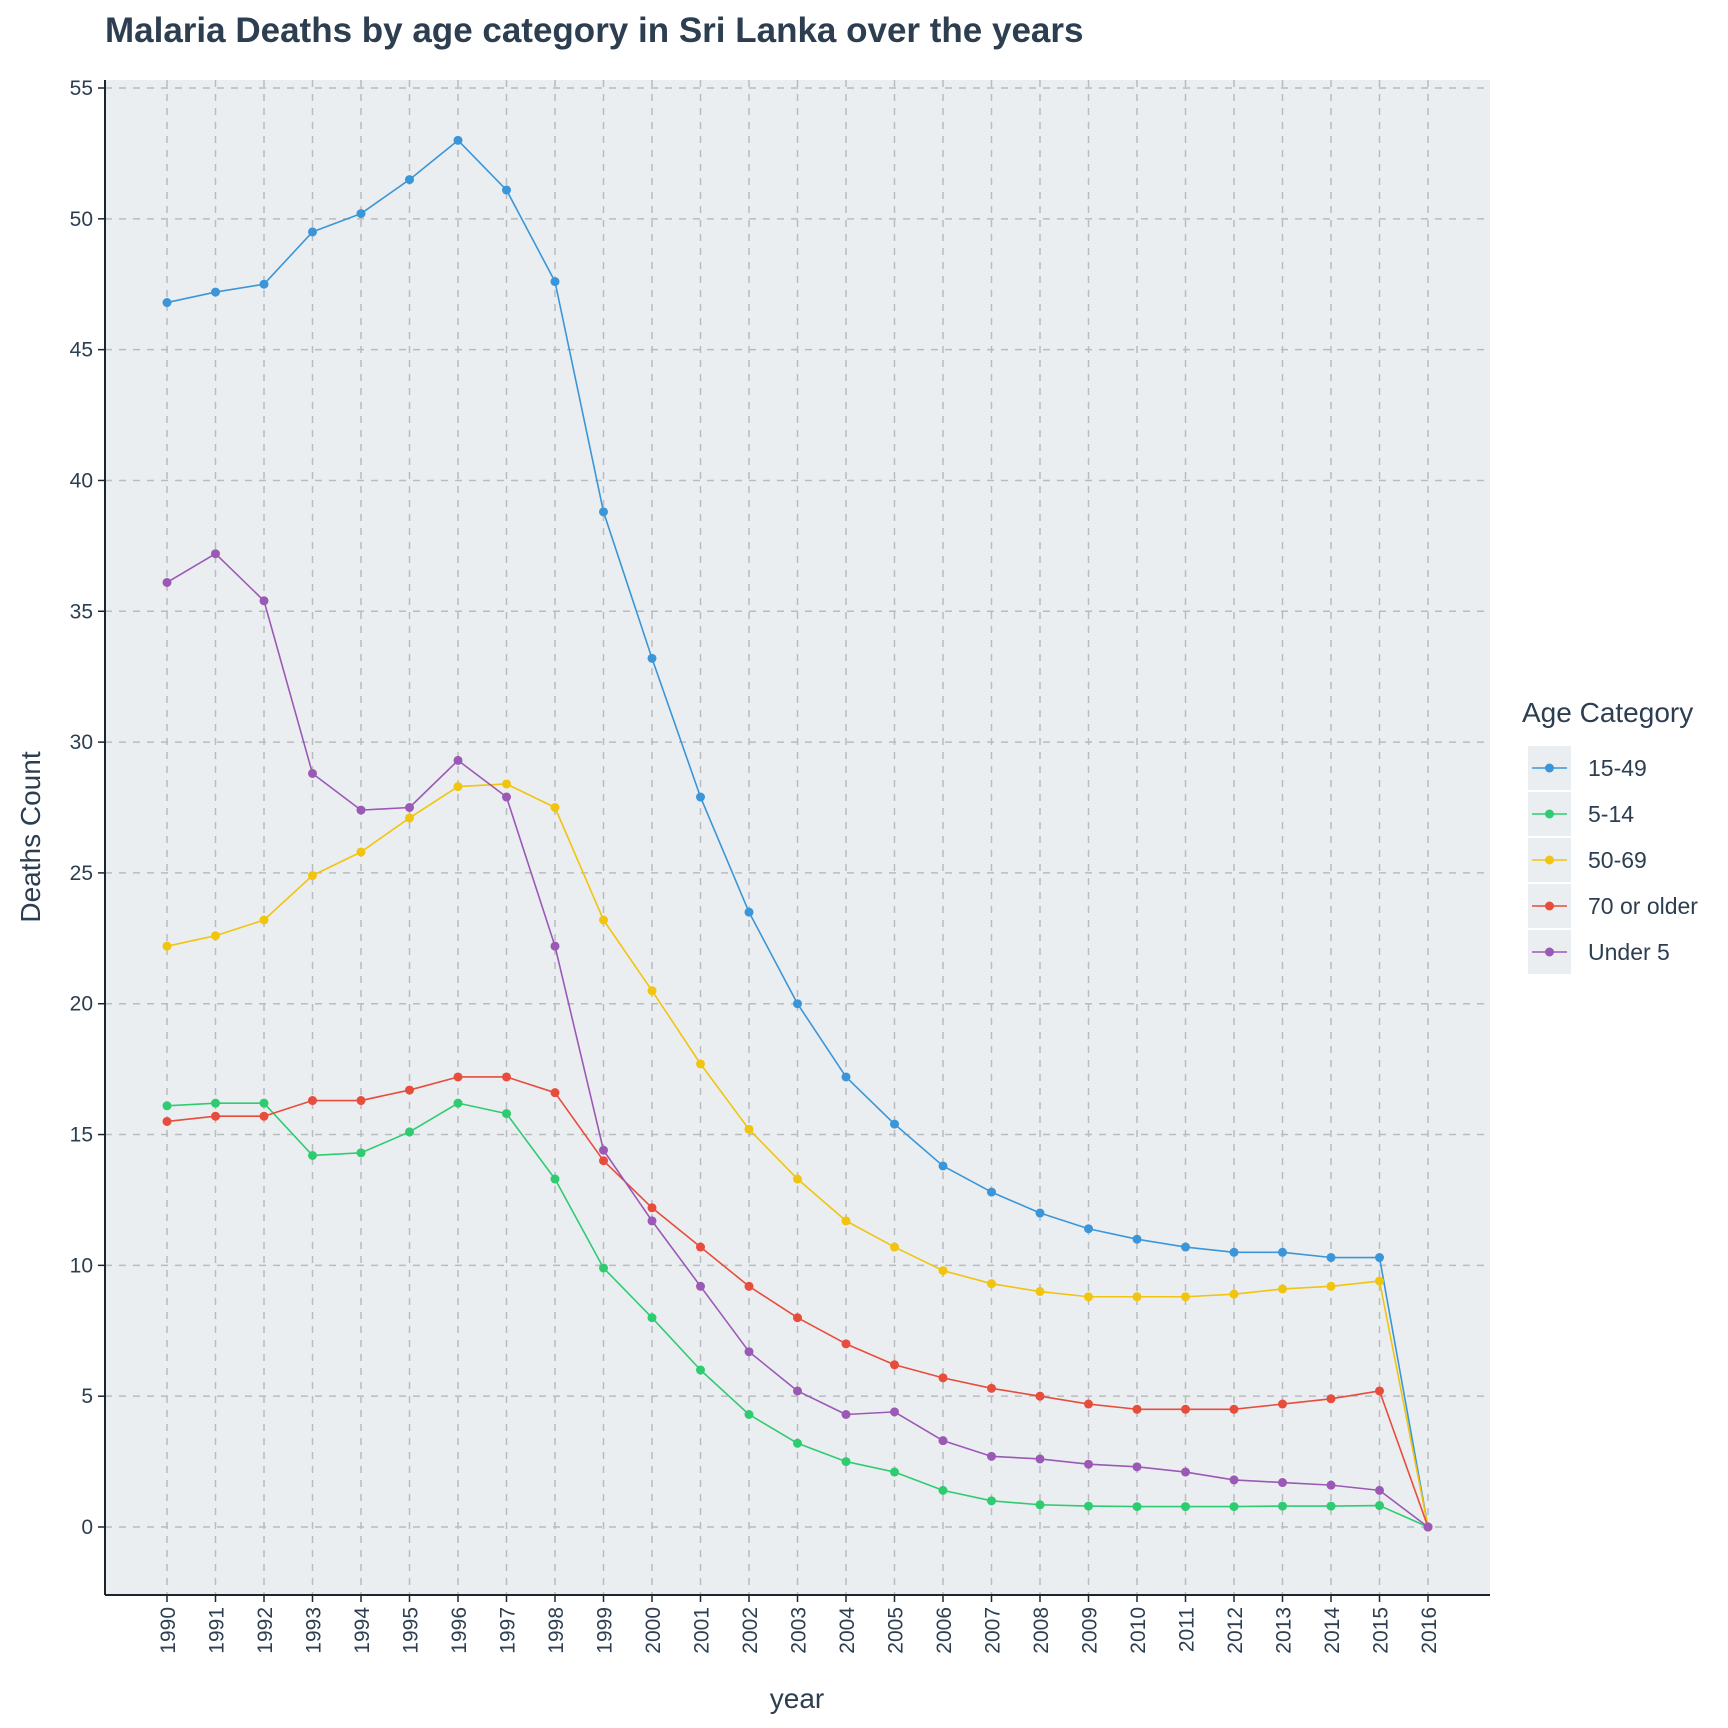 This screenshot has width=1728, height=1728. Describe the element at coordinates (87, 1396) in the screenshot. I see `y-tick-label: 5` at that location.